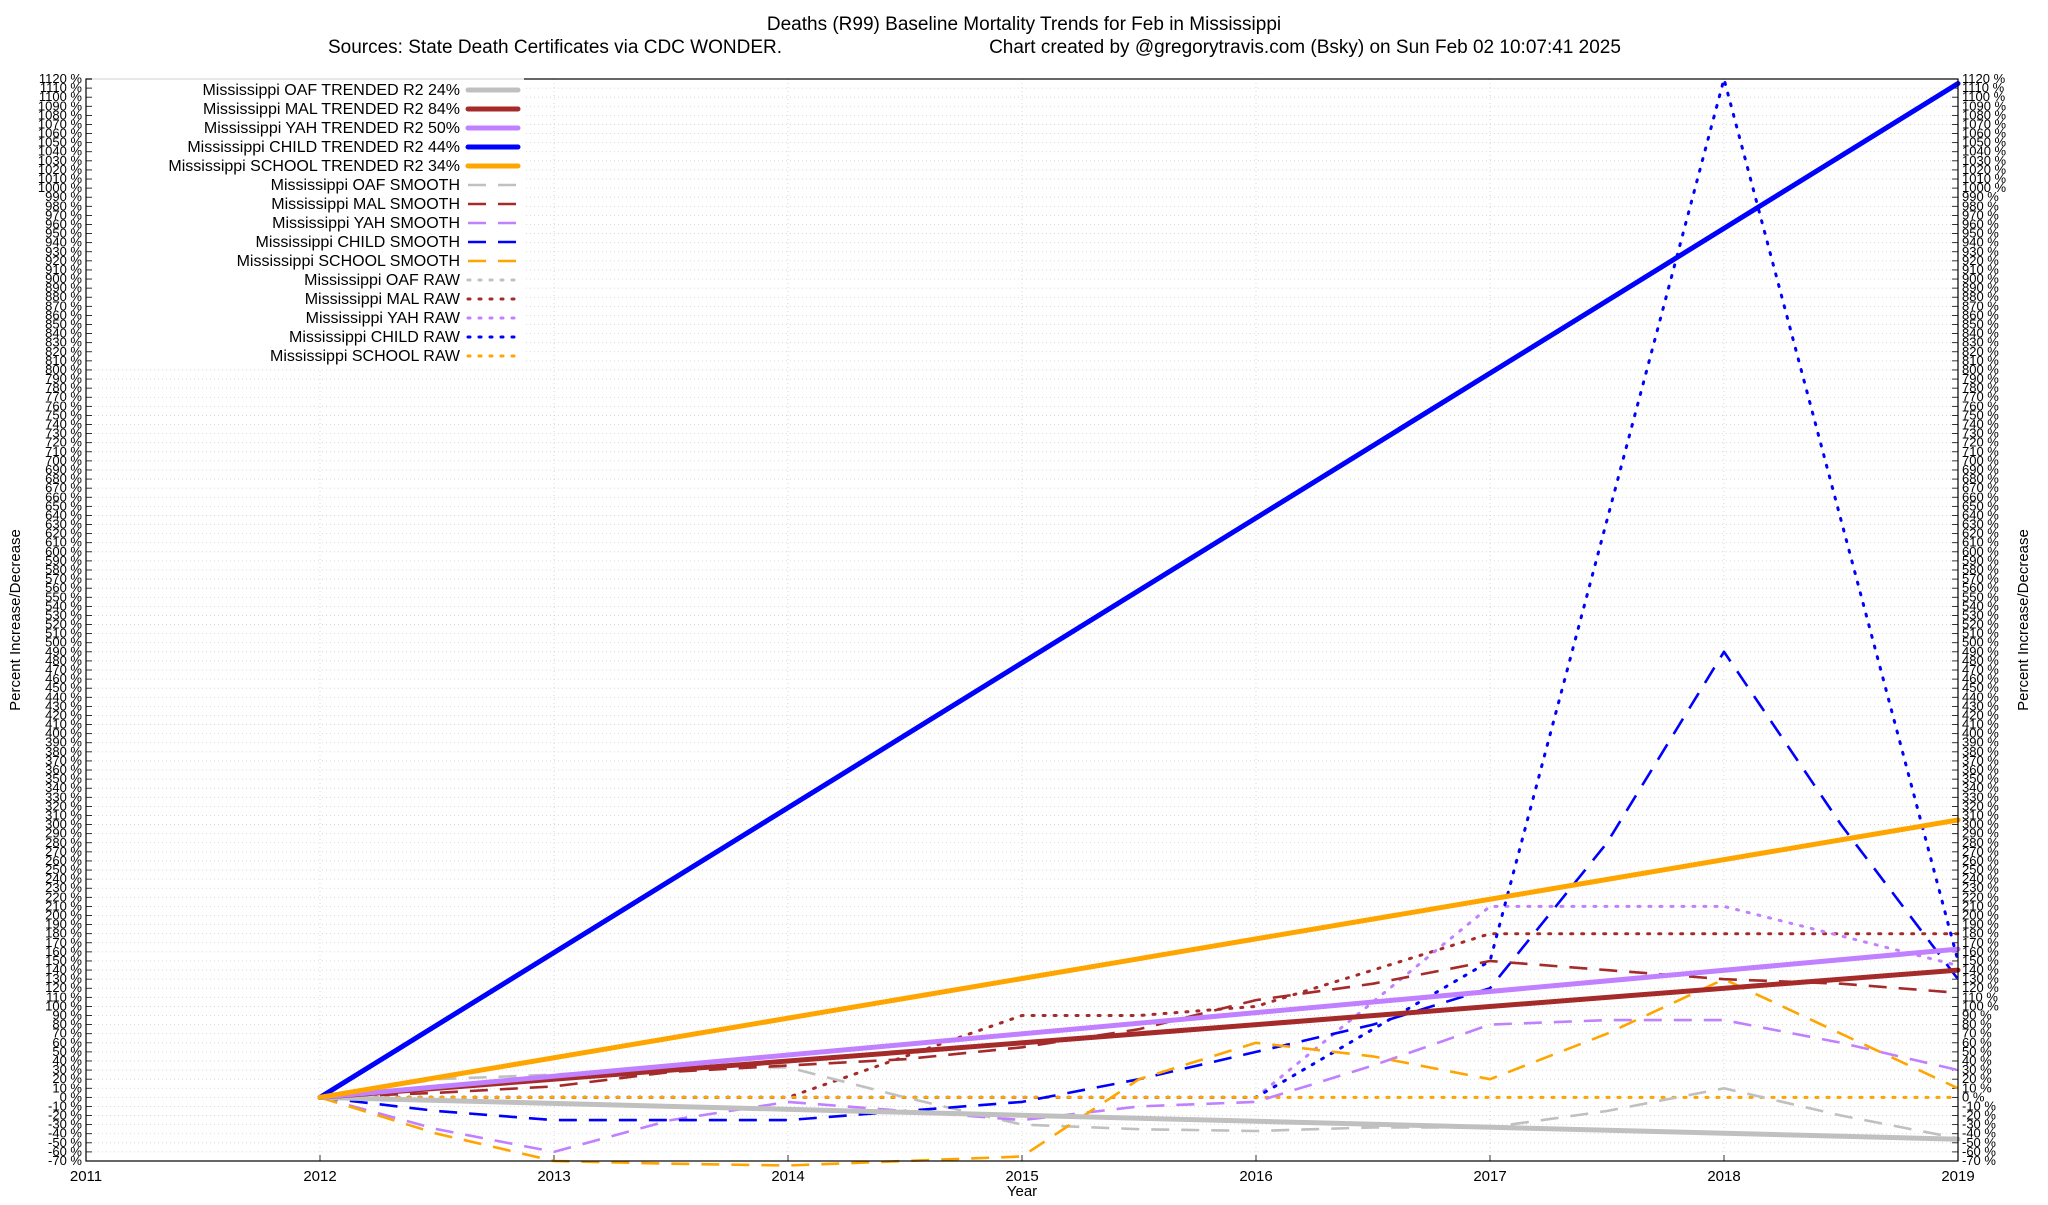 The image size is (2048, 1205). Describe the element at coordinates (63, 733) in the screenshot. I see `y-tick-label: 400 %` at that location.